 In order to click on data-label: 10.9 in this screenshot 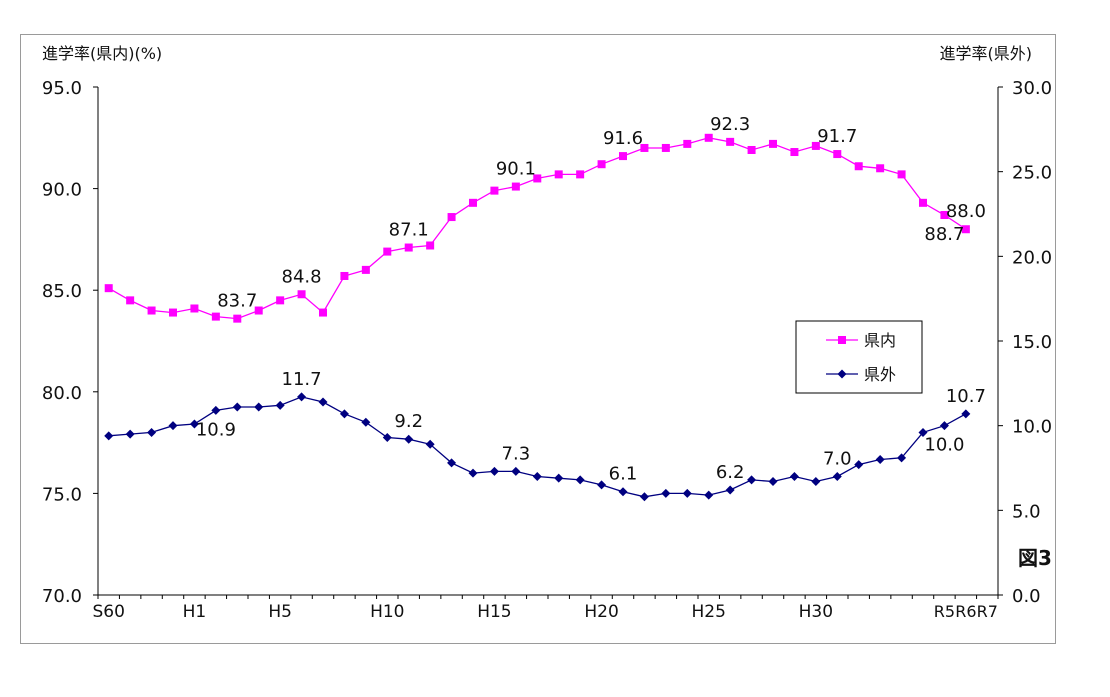, I will do `click(216, 429)`.